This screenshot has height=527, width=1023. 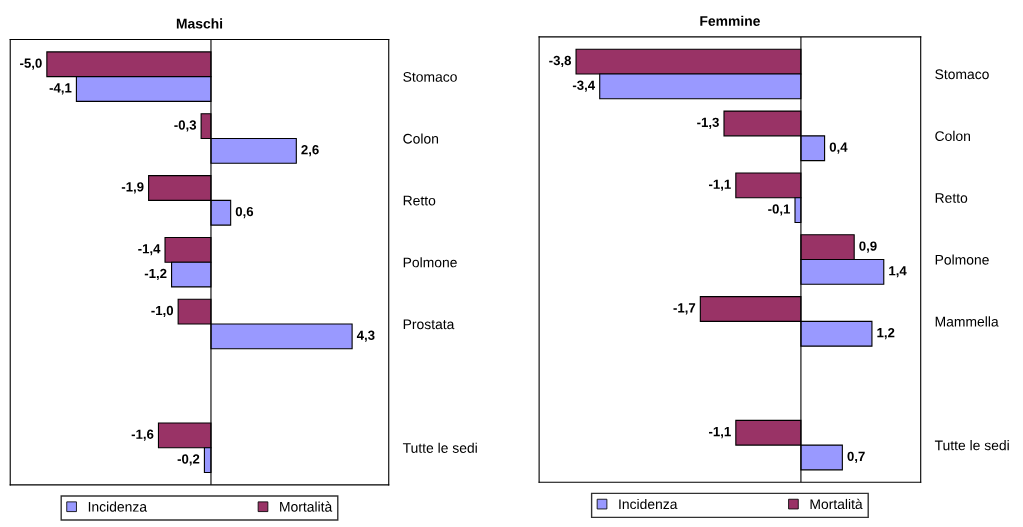 What do you see at coordinates (868, 247) in the screenshot?
I see `data-label: 0,9` at bounding box center [868, 247].